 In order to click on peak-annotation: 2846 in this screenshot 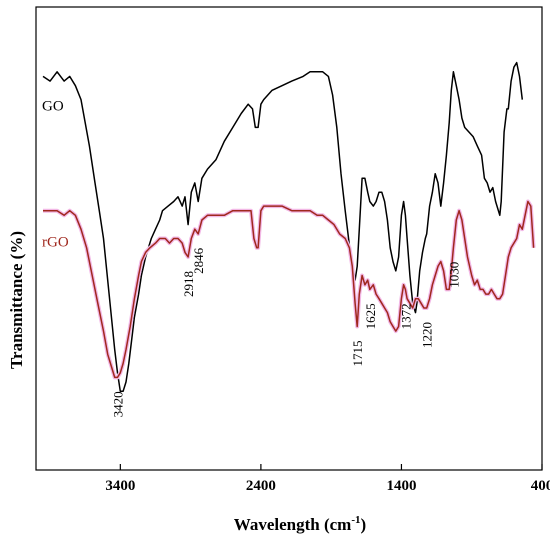, I will do `click(198, 260)`.